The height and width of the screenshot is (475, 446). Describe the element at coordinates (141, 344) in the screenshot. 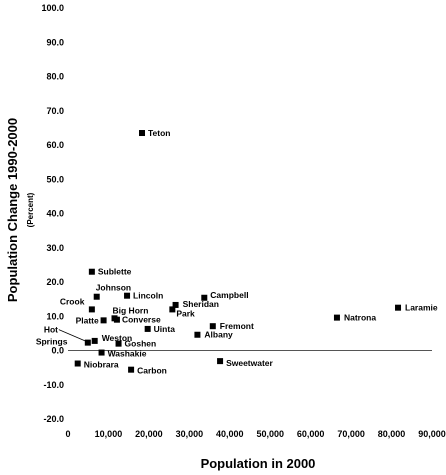

I see `label-goshen: Goshen` at that location.